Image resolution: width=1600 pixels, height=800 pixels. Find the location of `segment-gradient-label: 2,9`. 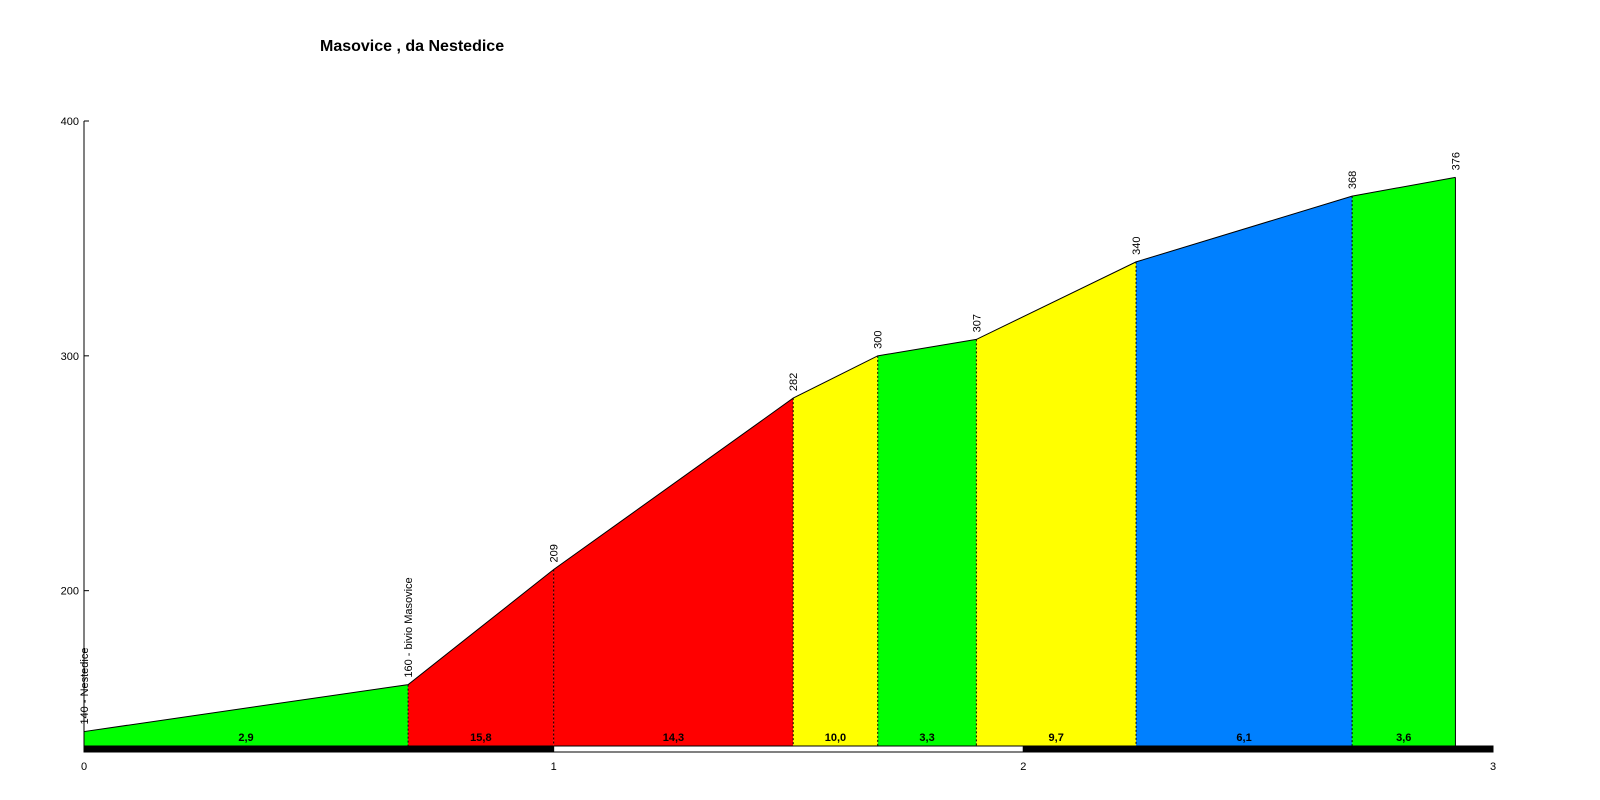

segment-gradient-label: 2,9 is located at coordinates (245, 738).